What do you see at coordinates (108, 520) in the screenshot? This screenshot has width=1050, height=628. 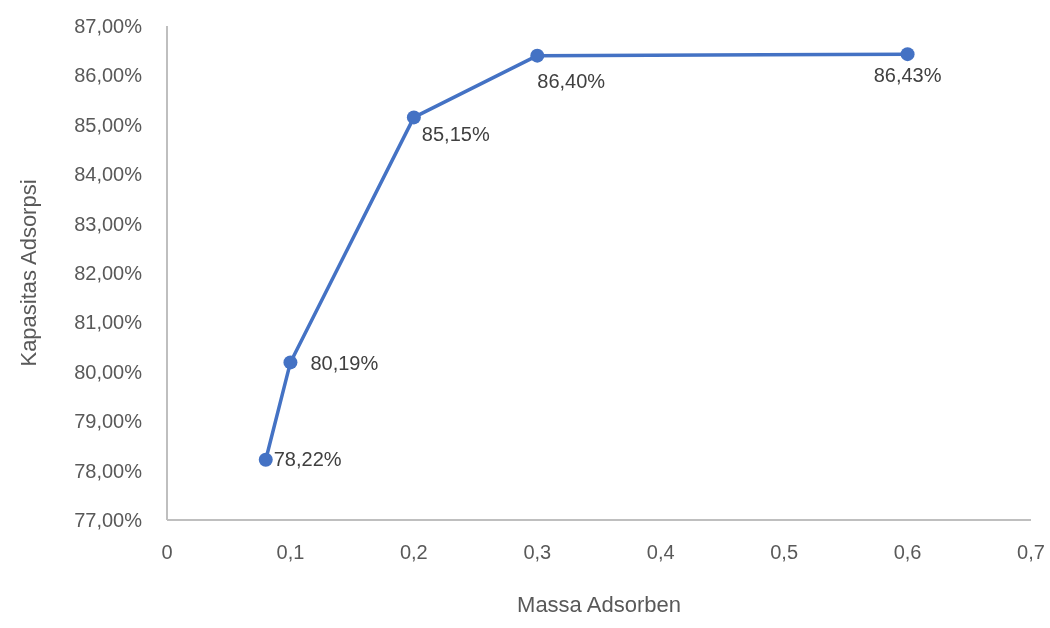 I see `y-tick-label: 77,00%` at bounding box center [108, 520].